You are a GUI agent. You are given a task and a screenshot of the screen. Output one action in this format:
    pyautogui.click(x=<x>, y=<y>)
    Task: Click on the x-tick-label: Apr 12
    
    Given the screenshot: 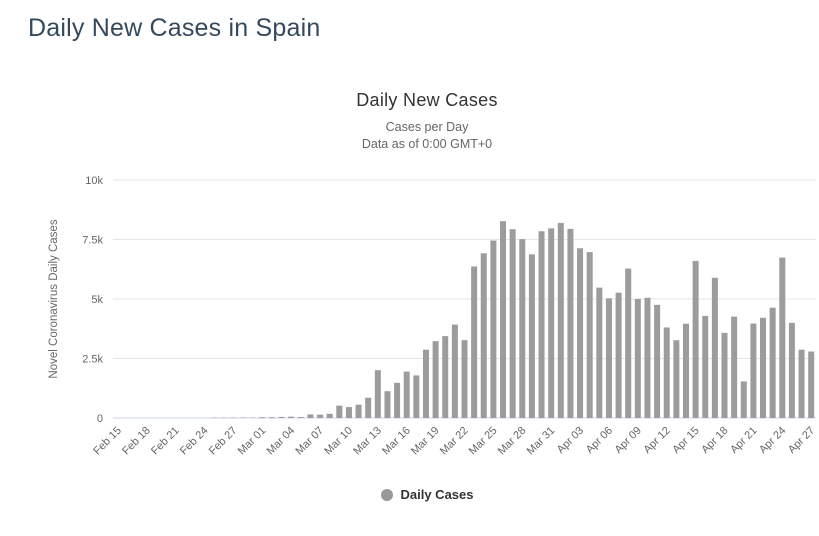 What is the action you would take?
    pyautogui.click(x=656, y=440)
    